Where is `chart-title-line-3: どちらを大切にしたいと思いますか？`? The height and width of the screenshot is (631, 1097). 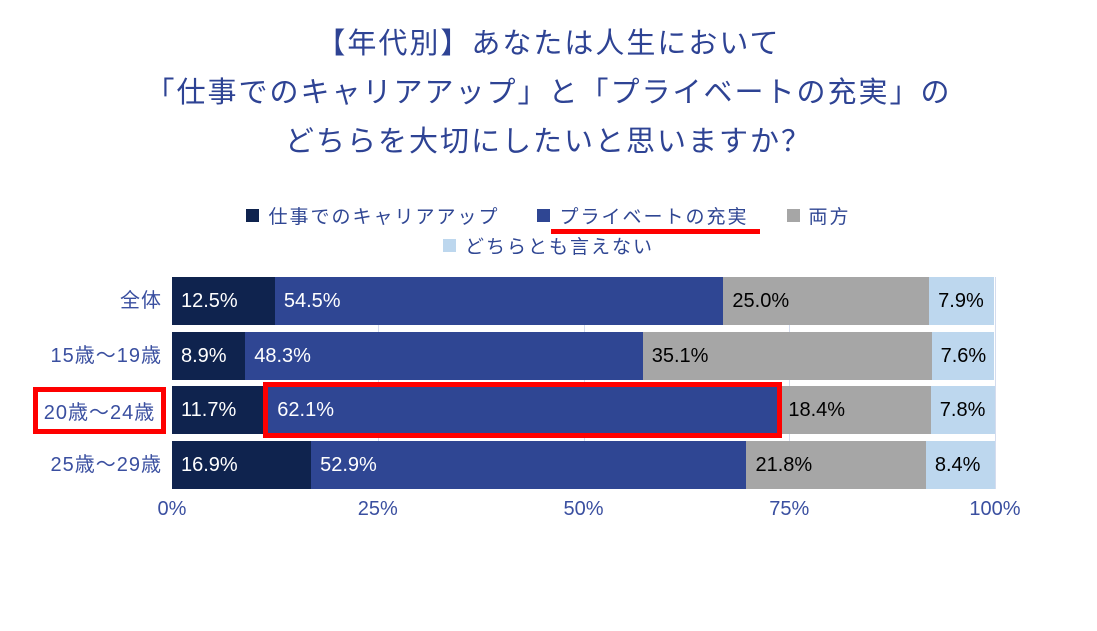 chart-title-line-3: どちらを大切にしたいと思いますか？ is located at coordinates (548, 142).